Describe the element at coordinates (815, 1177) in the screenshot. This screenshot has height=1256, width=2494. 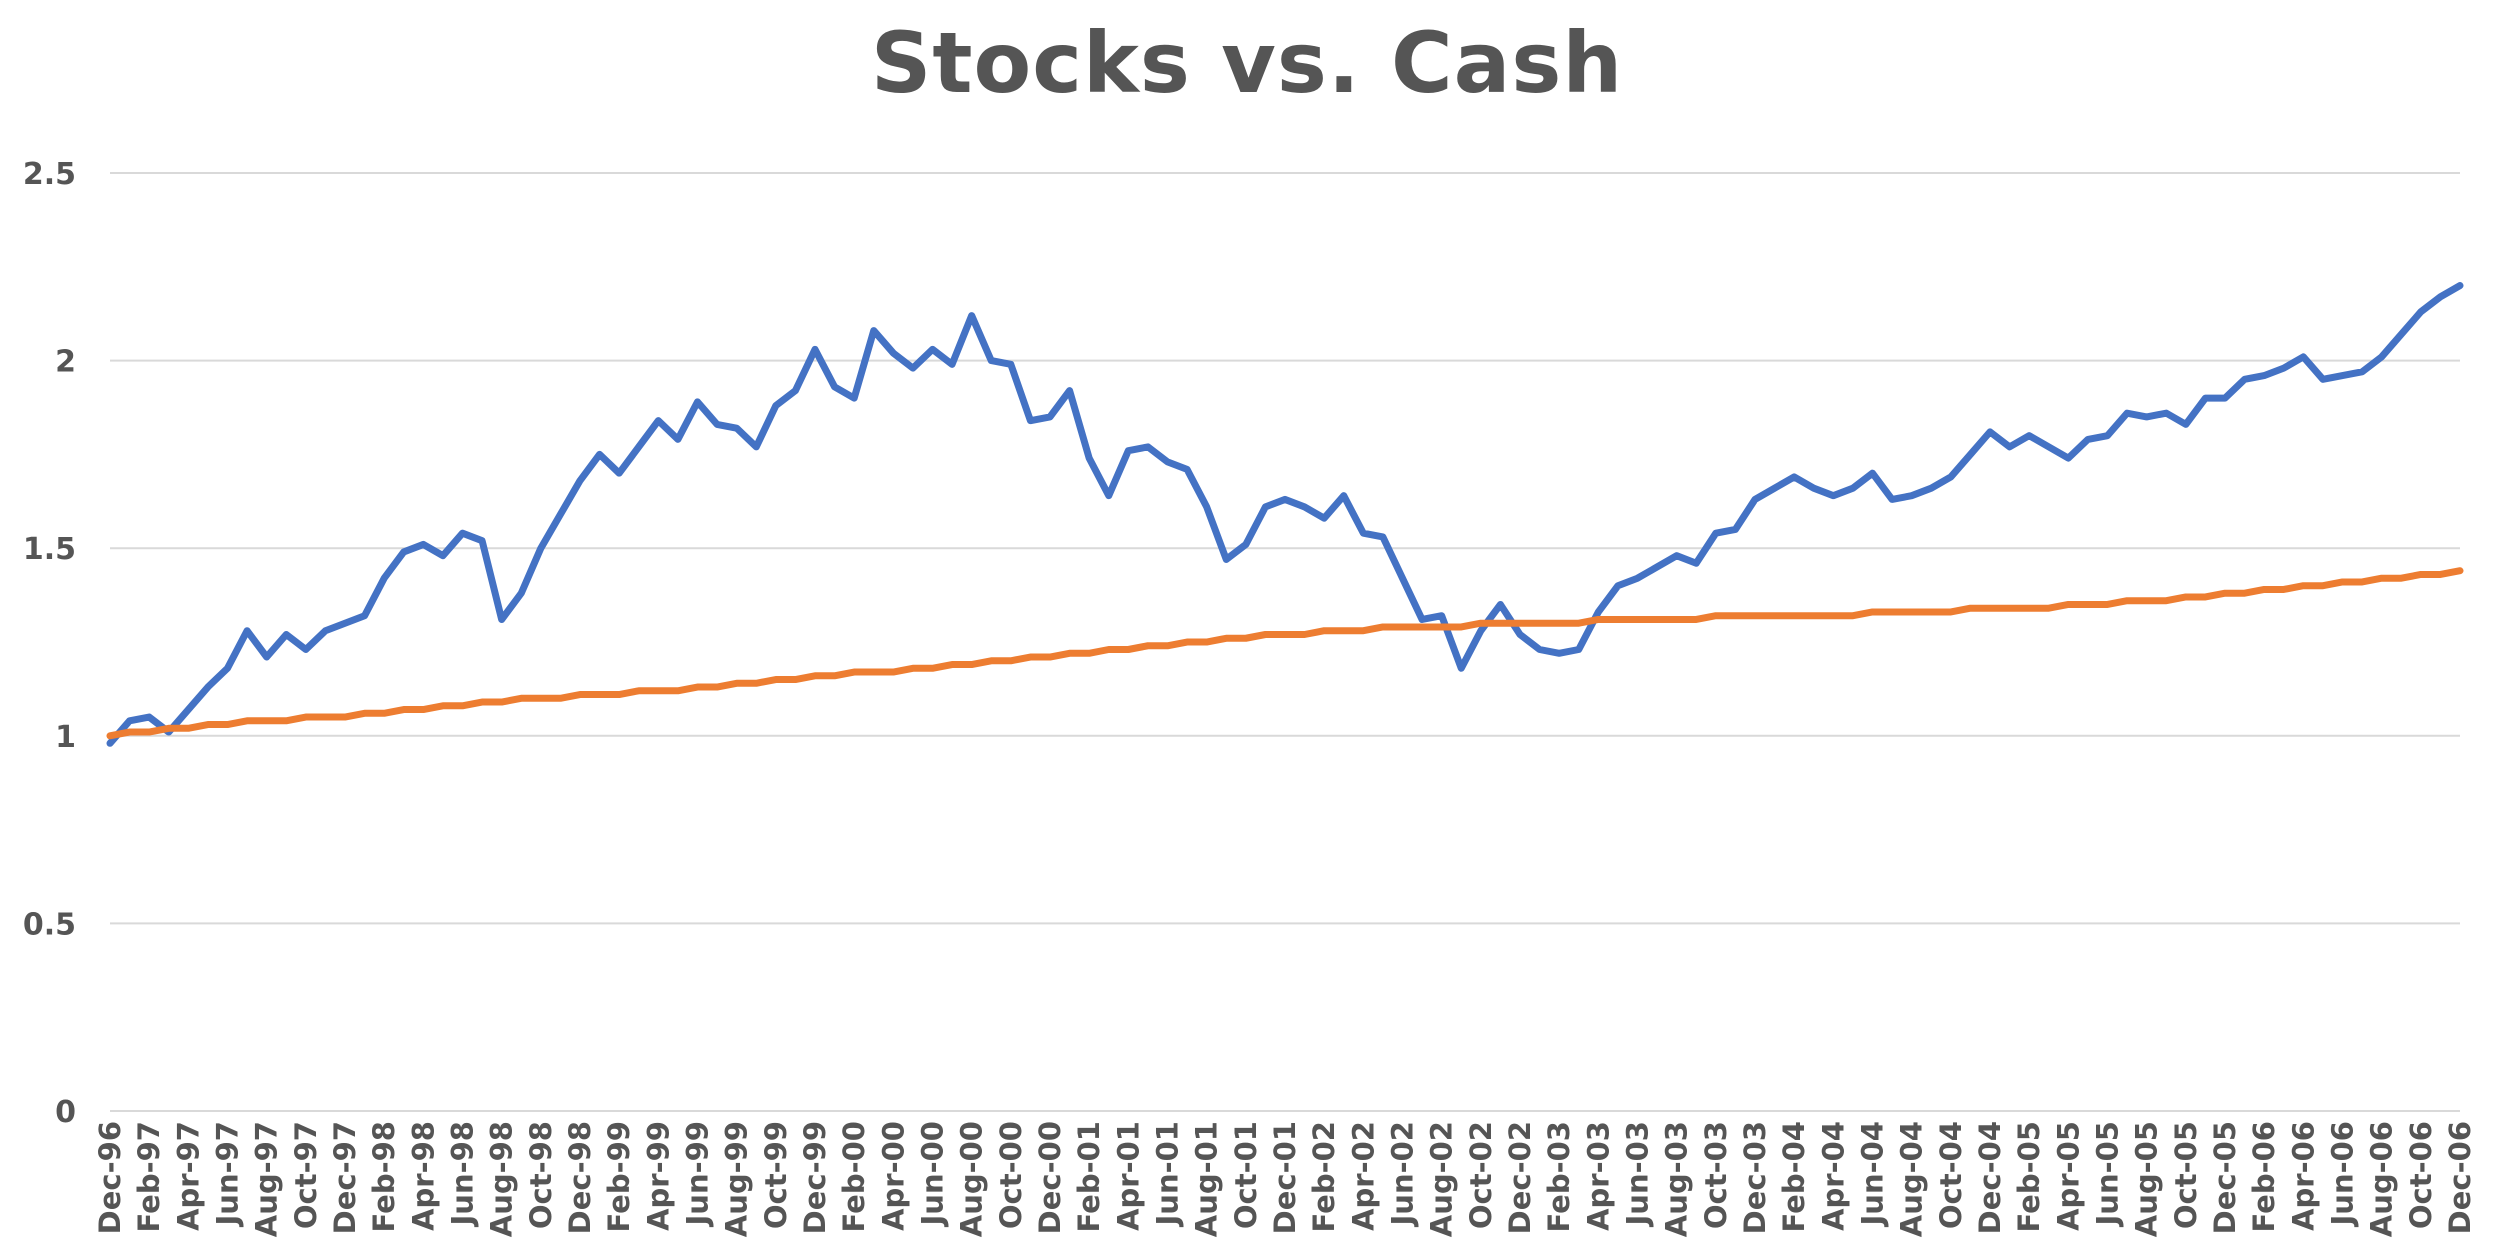
I see `x-tick-label: Dec-99` at that location.